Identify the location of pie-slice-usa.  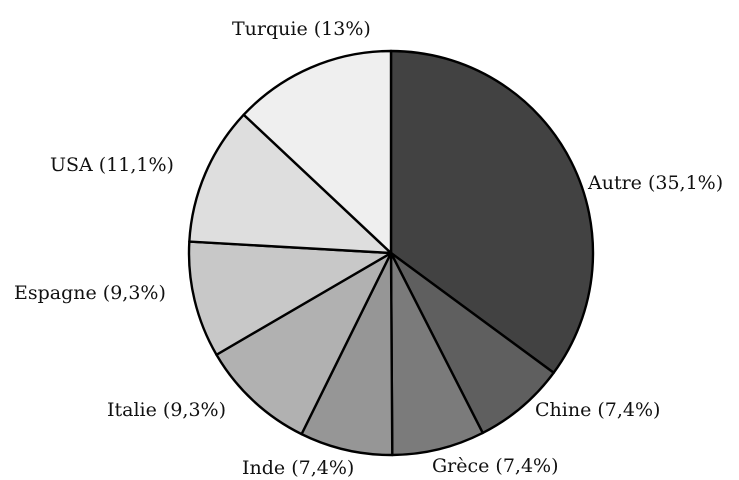
(290, 184).